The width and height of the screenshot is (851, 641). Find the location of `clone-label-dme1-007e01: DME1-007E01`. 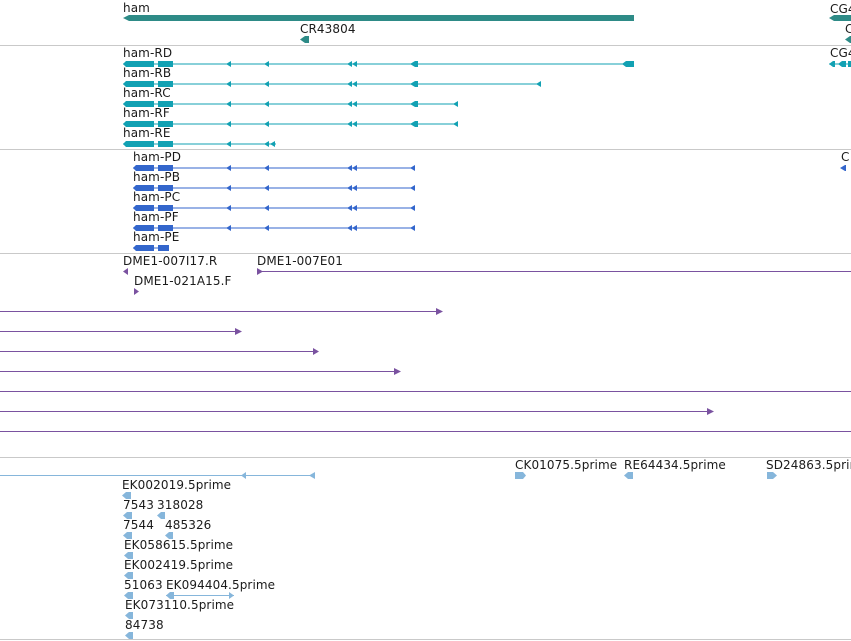

clone-label-dme1-007e01: DME1-007E01 is located at coordinates (300, 261).